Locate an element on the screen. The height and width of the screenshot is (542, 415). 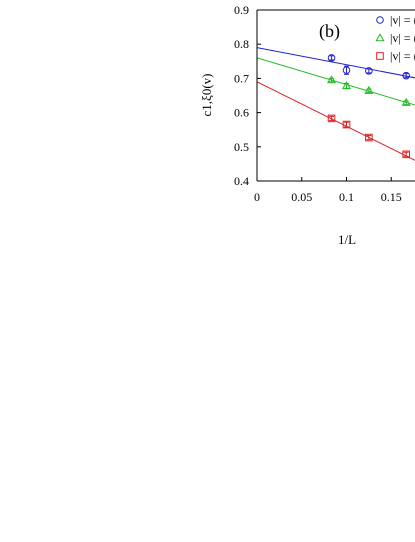
y-tick-label: 0.5 is located at coordinates (241, 147).